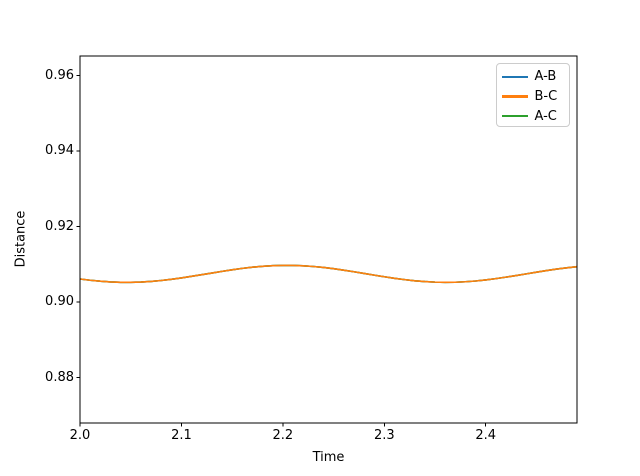 The image size is (640, 476). Describe the element at coordinates (514, 96) in the screenshot. I see `legend-line-swatch-b-c` at that location.